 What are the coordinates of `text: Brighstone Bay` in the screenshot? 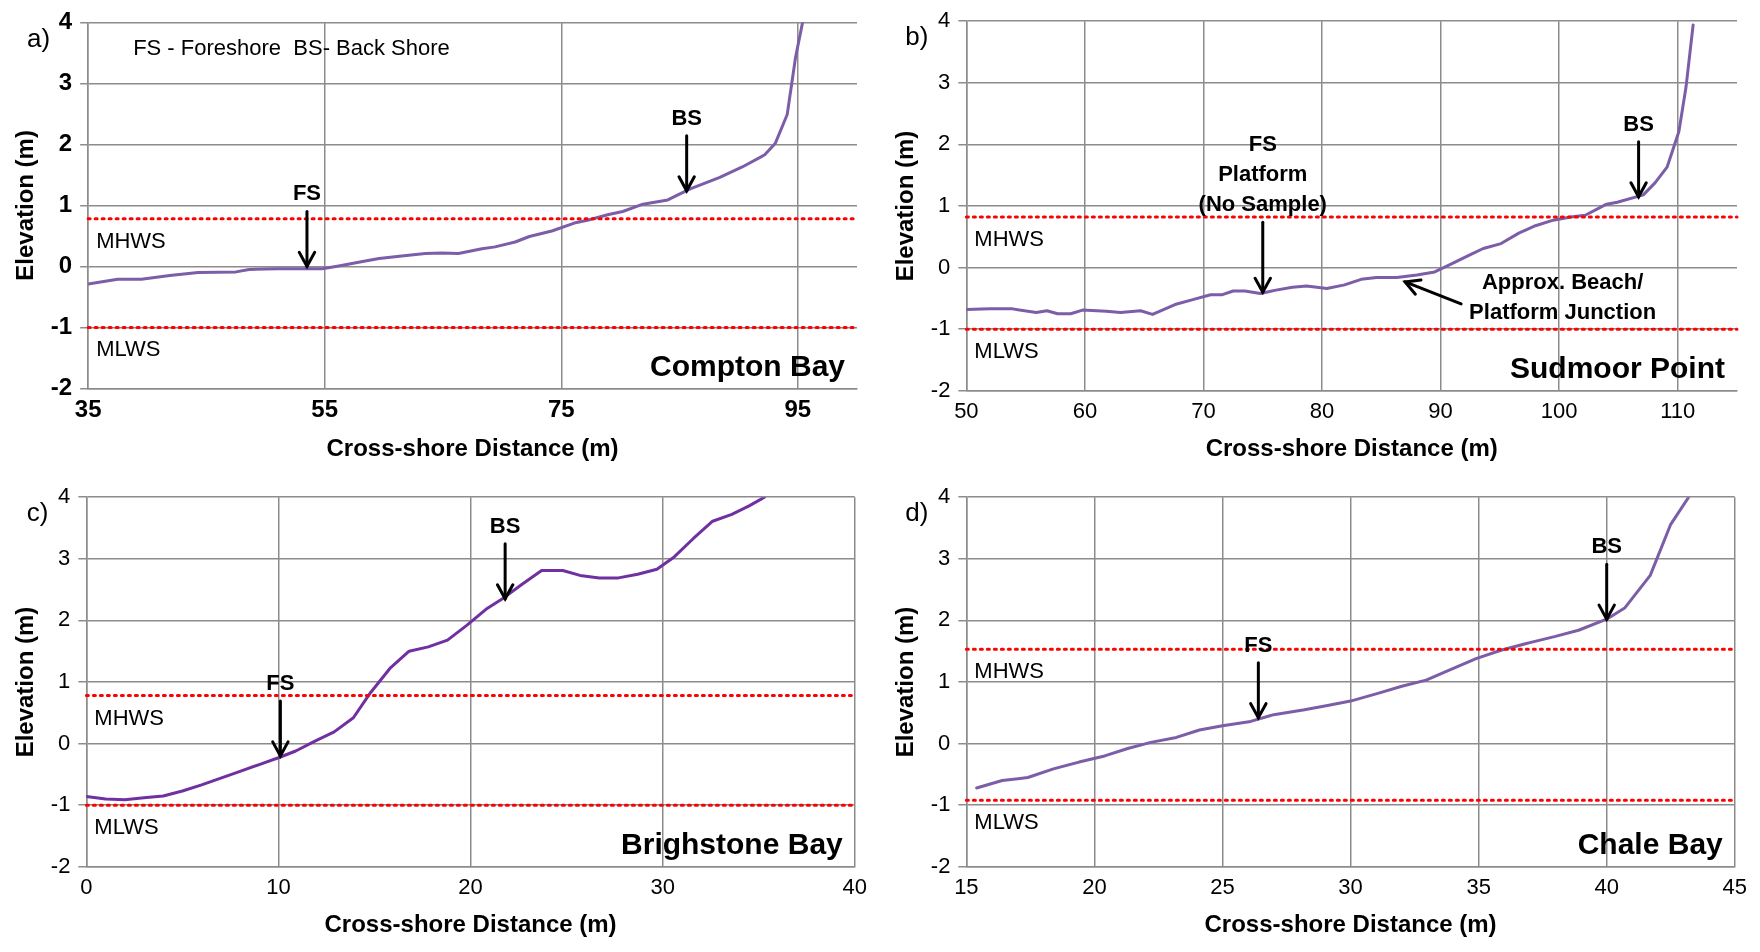 It's located at (732, 844).